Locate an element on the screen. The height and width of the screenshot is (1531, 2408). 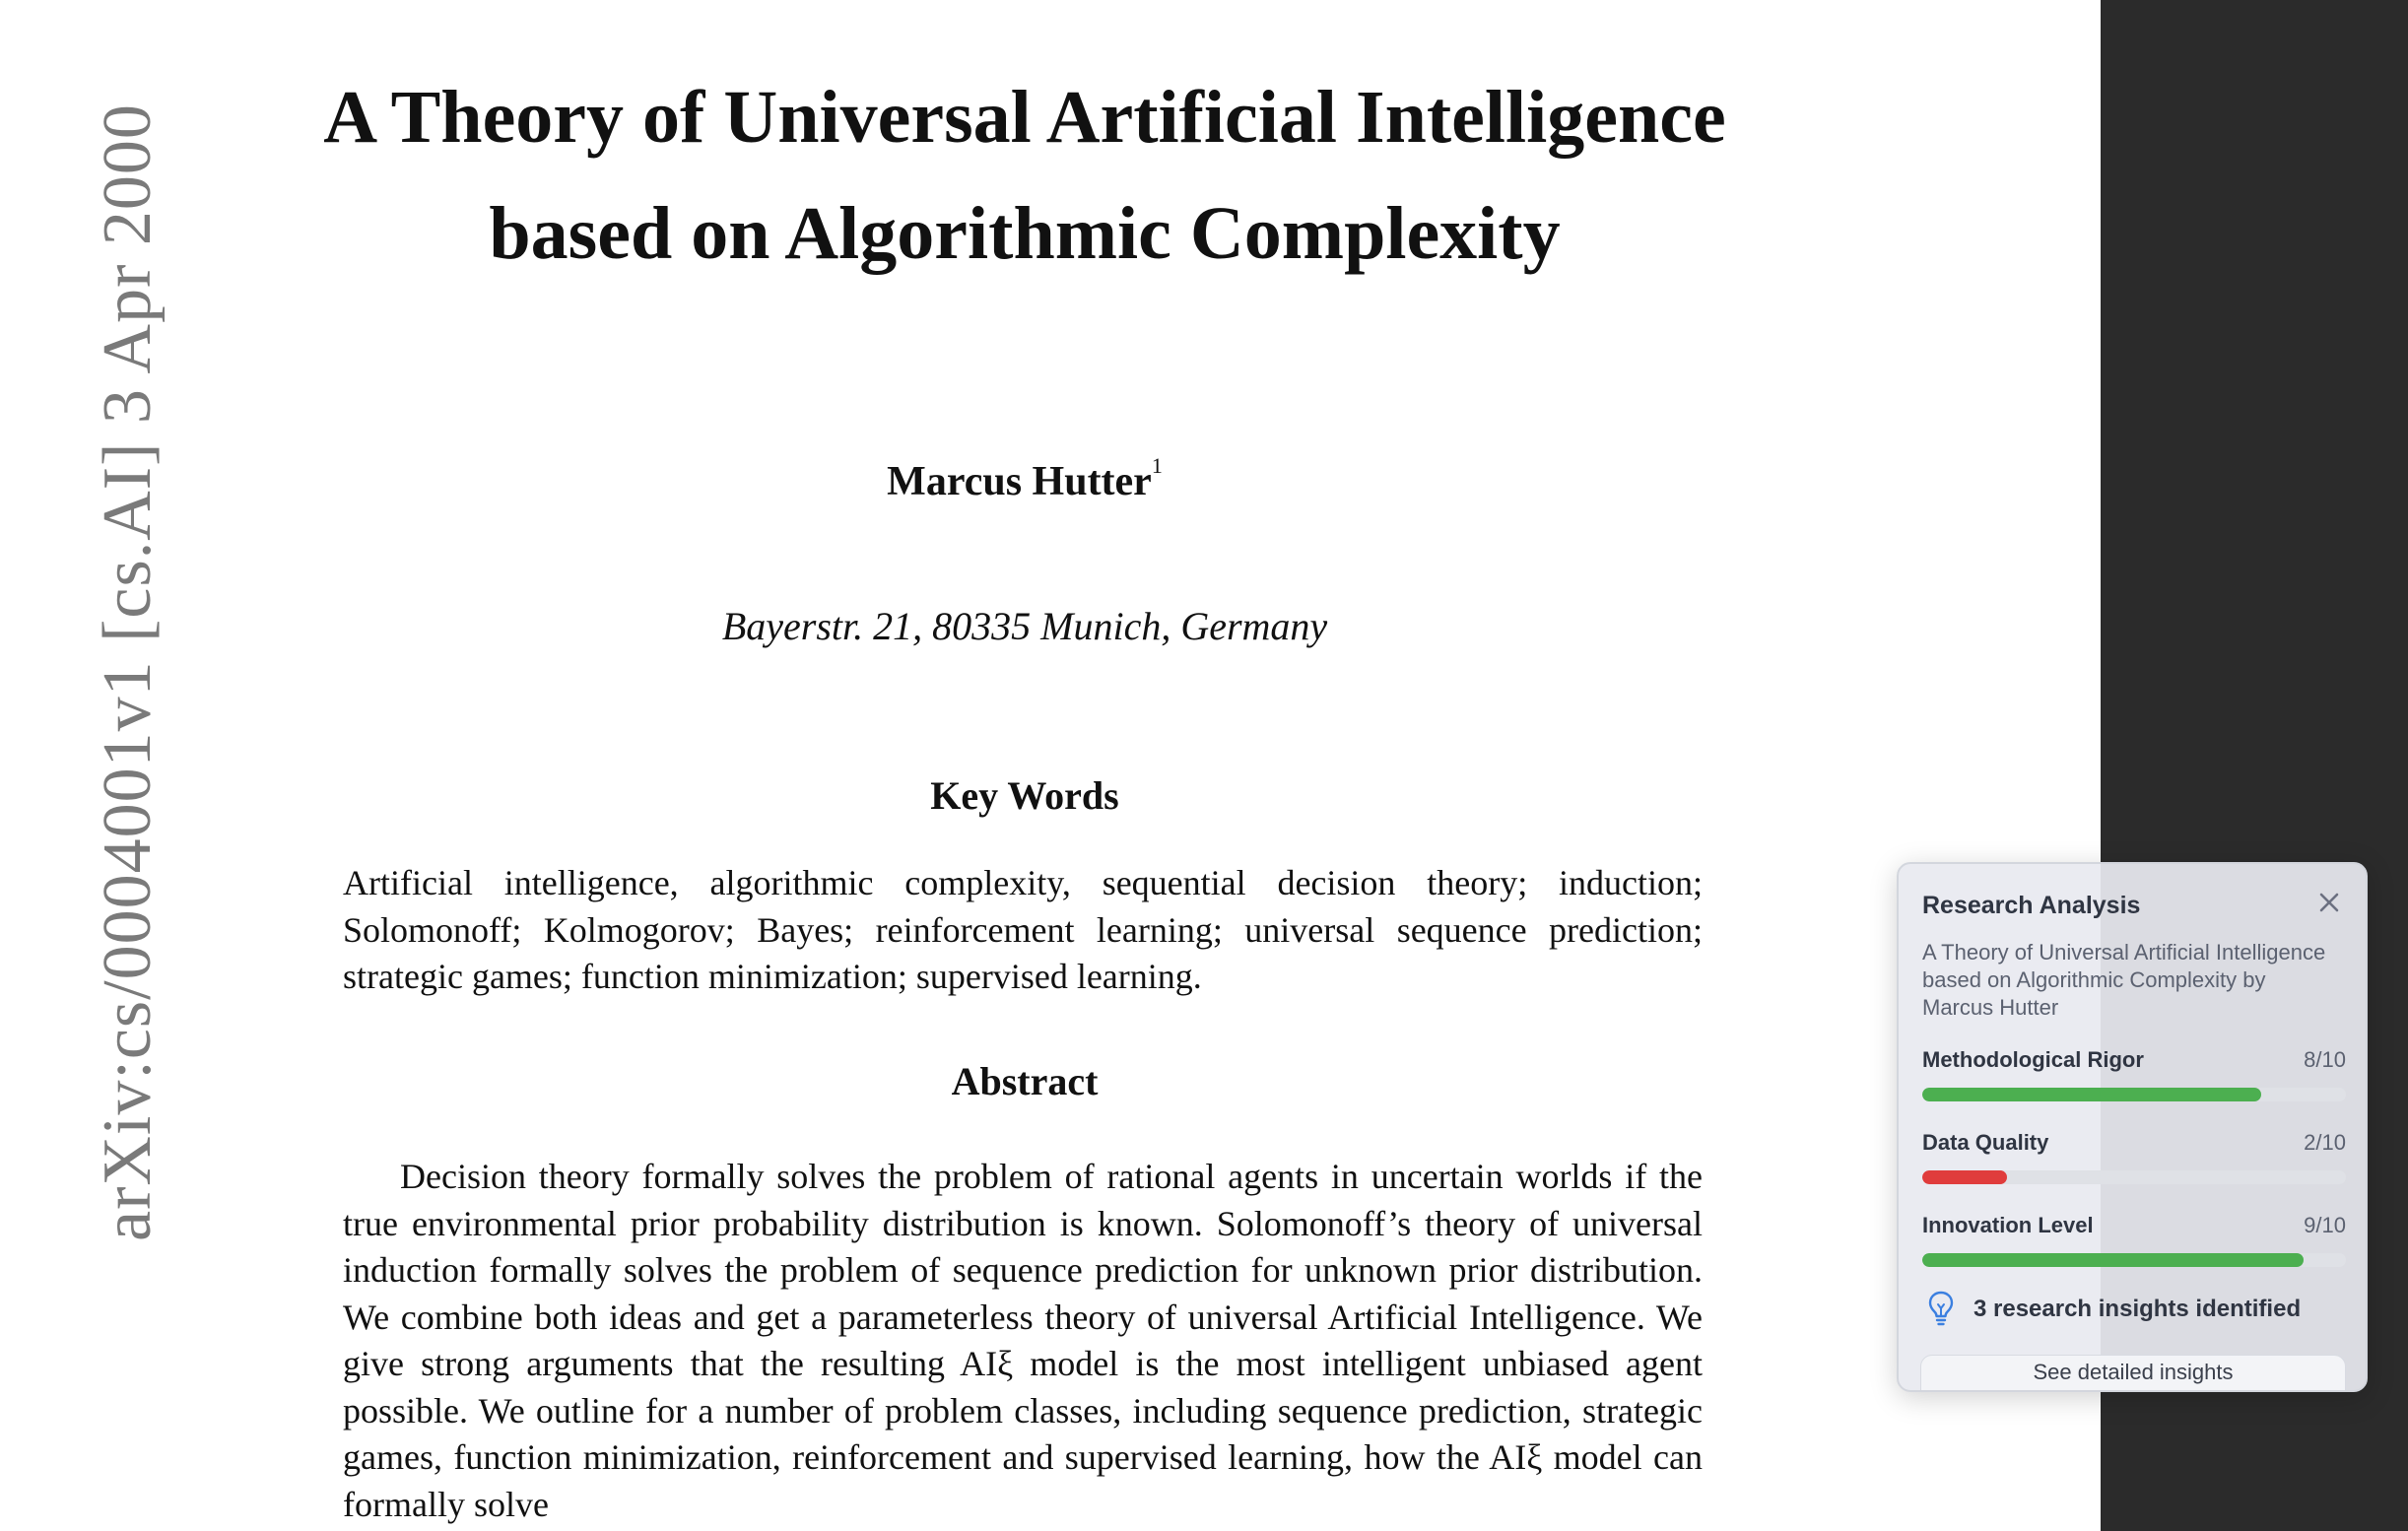
author-address: Bayerstr. 21, 80335 Munich, Germany is located at coordinates (1024, 626).